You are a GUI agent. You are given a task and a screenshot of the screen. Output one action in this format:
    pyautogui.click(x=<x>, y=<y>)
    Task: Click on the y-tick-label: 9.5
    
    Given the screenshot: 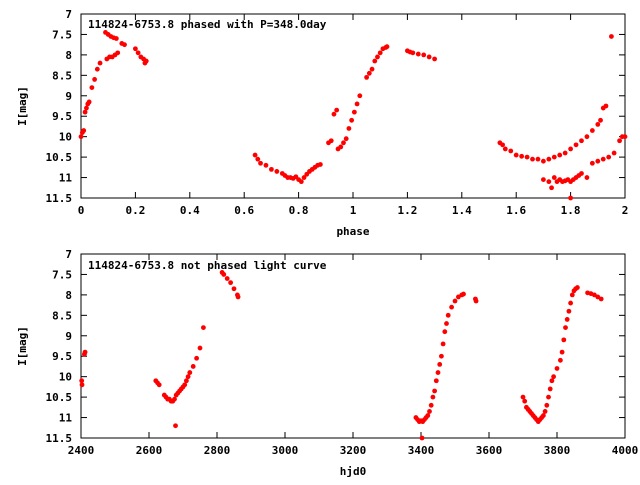 What is the action you would take?
    pyautogui.click(x=62, y=116)
    